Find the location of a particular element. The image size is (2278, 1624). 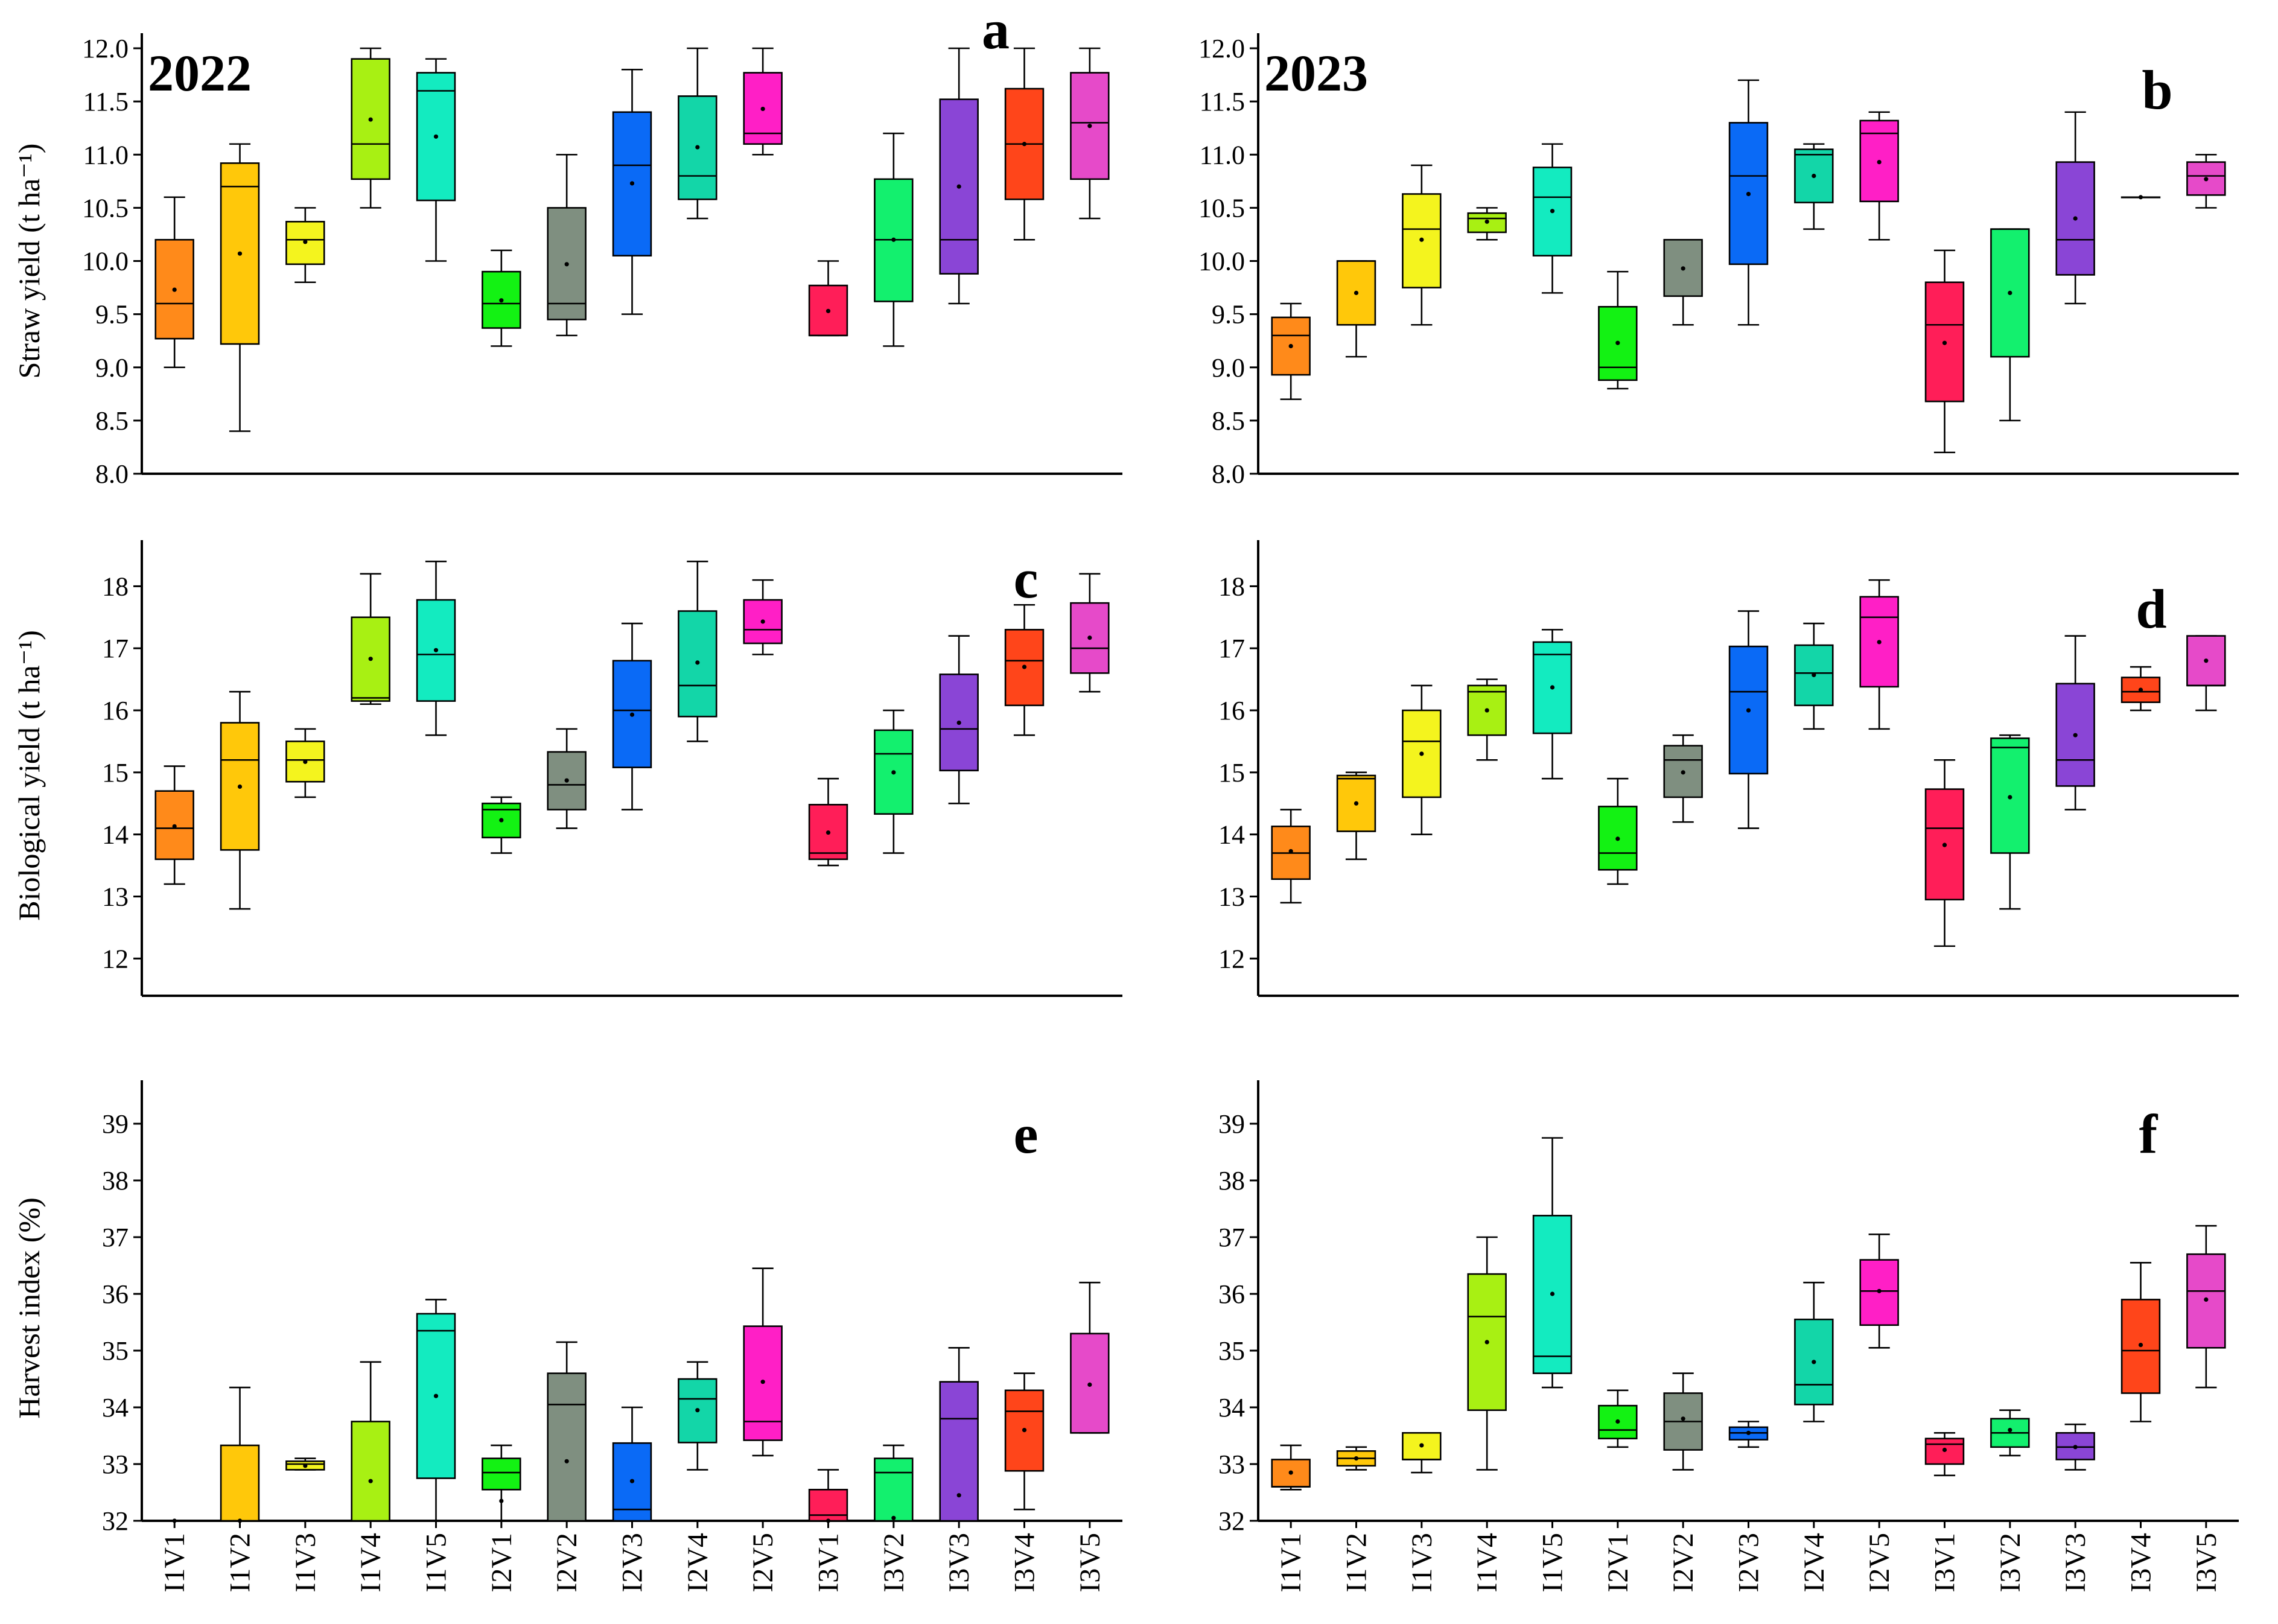

box-I1V2 is located at coordinates (240, 800).